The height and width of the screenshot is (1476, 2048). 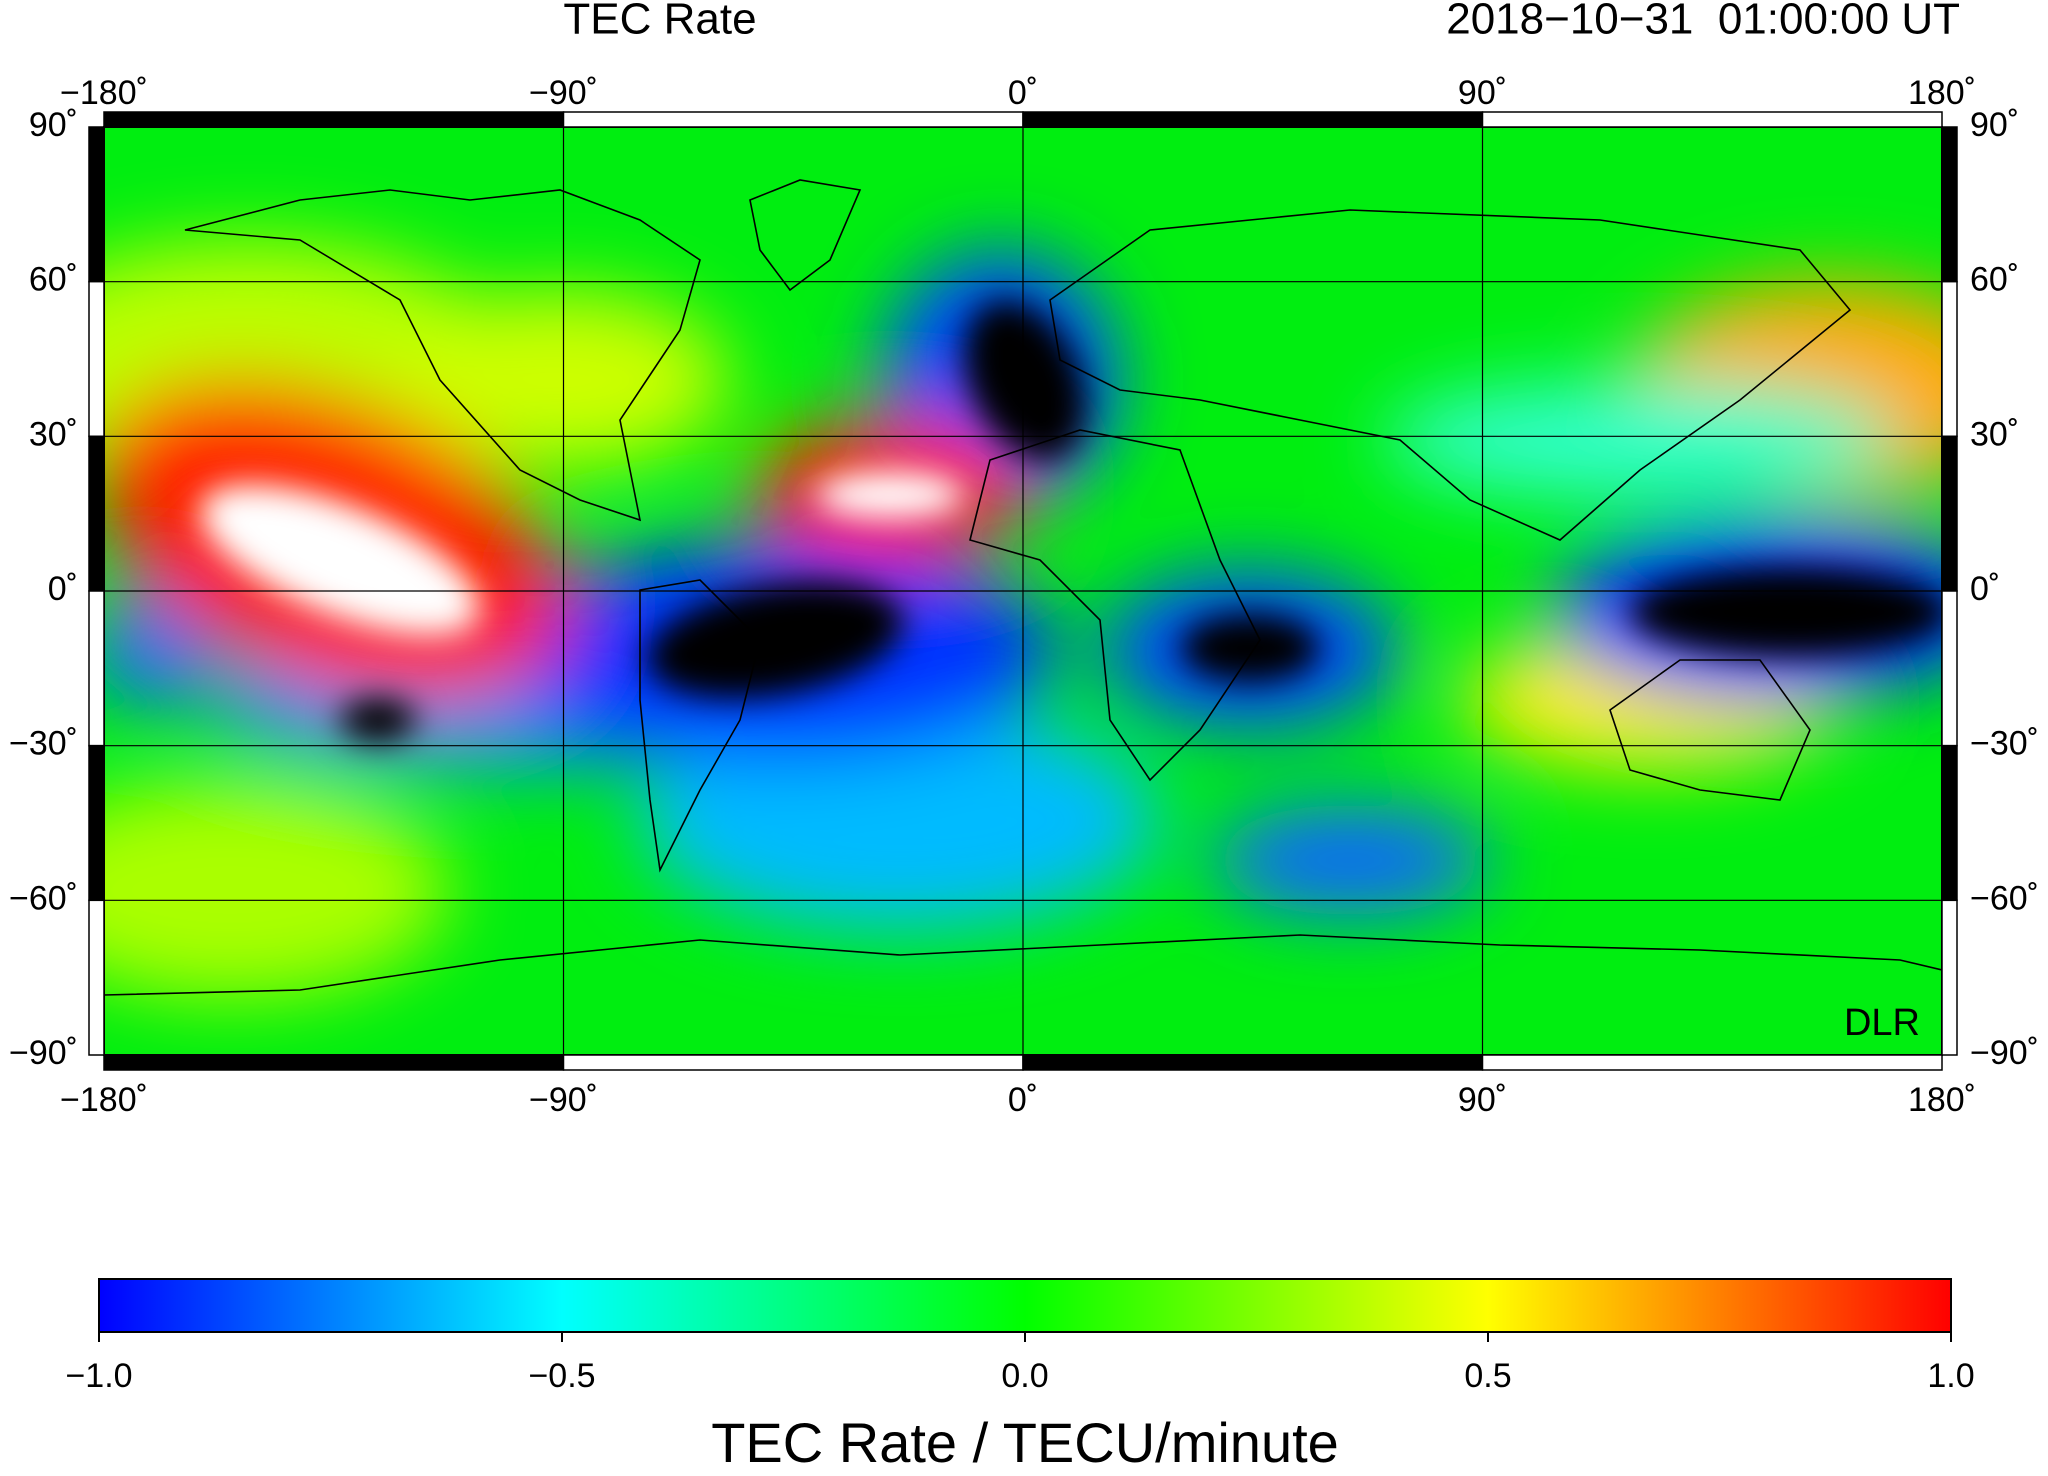 What do you see at coordinates (43, 898) in the screenshot?
I see `lat-tick-label-left: −60˚` at bounding box center [43, 898].